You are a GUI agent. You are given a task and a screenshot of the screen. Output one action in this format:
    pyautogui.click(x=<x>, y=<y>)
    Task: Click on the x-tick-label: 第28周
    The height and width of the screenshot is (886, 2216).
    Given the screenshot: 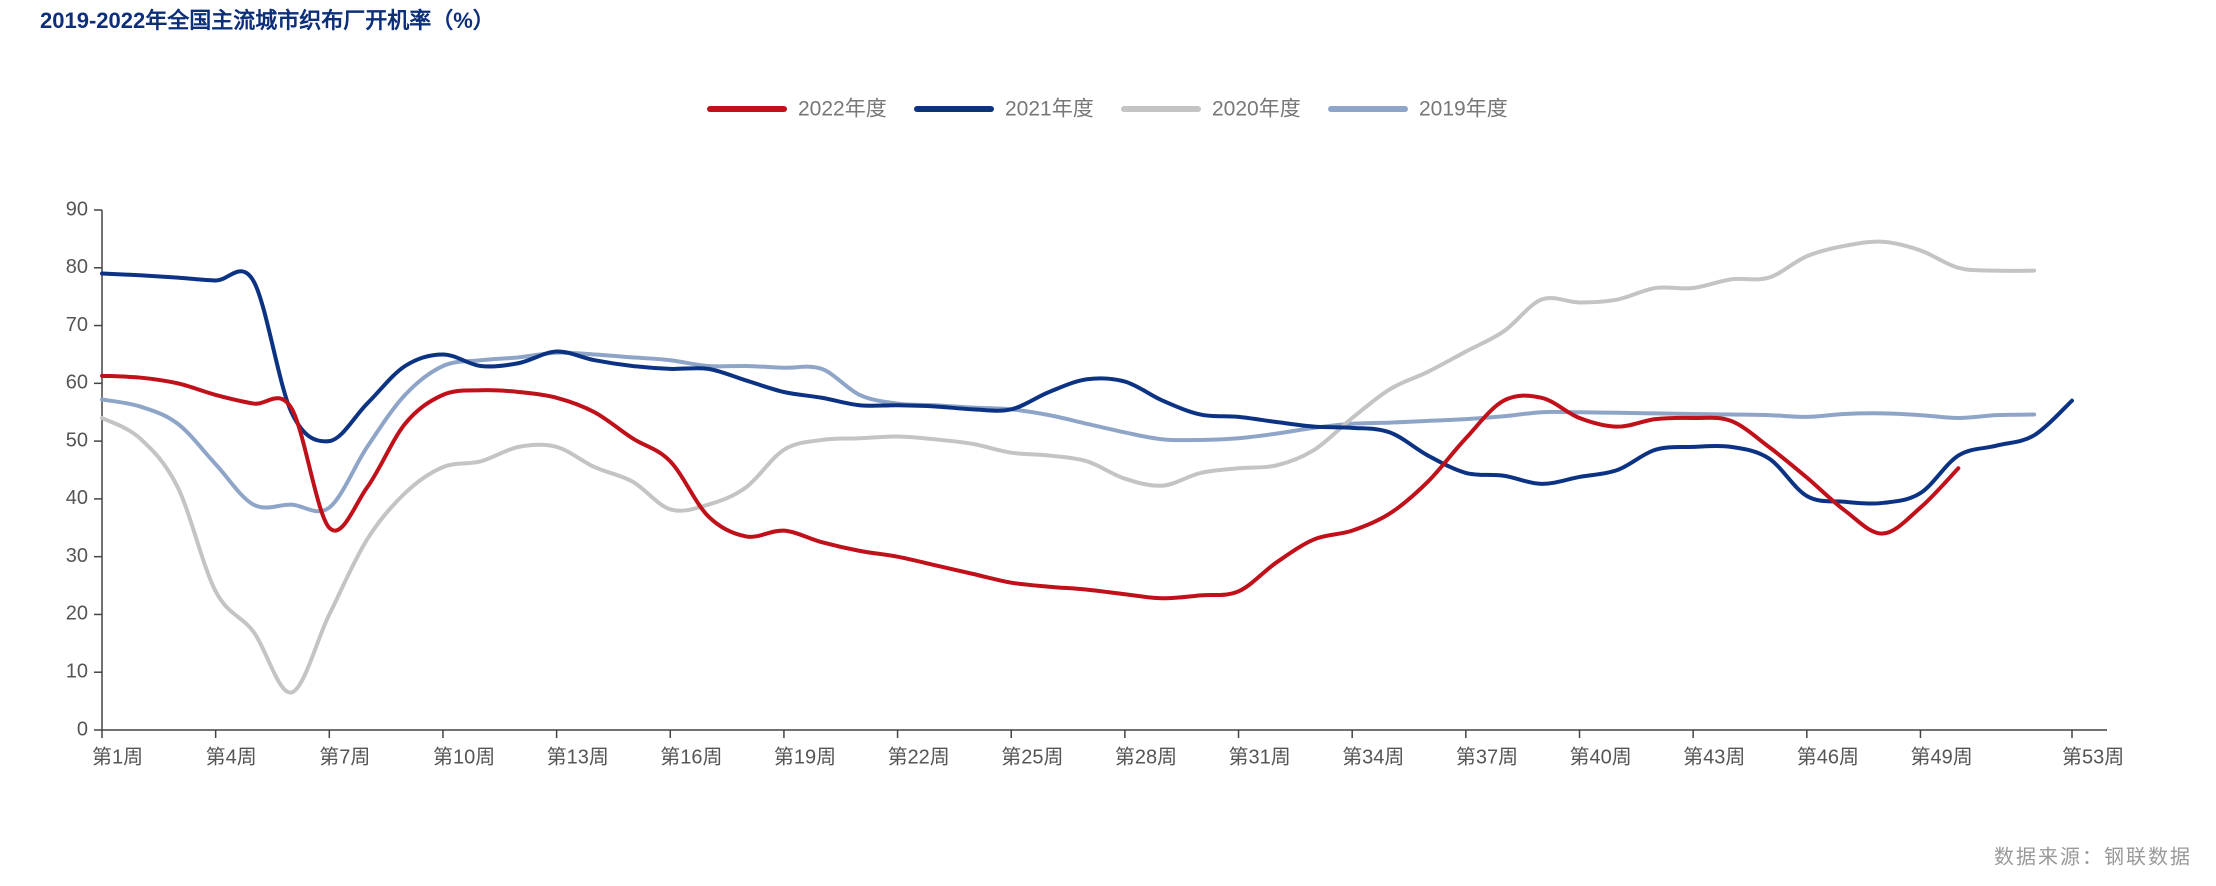 What is the action you would take?
    pyautogui.click(x=1146, y=756)
    